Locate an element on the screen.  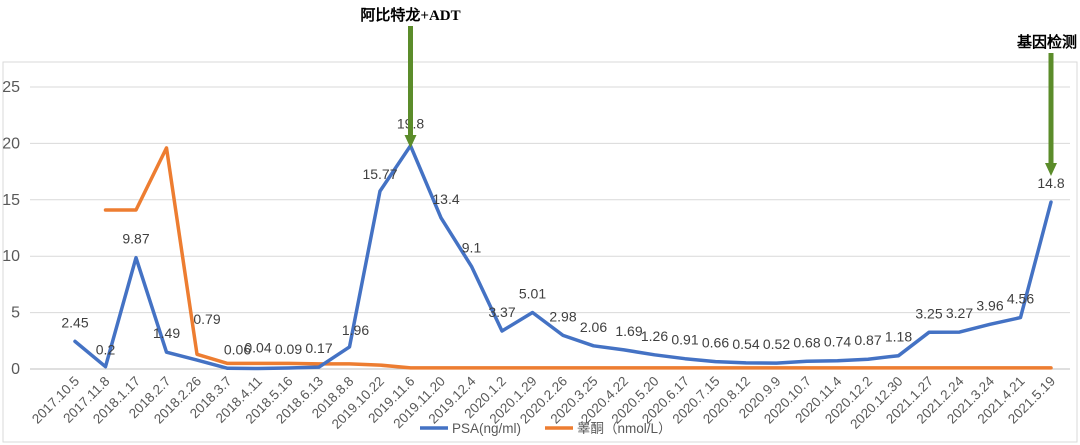
psa-data-label: 1.96 is located at coordinates (355, 330).